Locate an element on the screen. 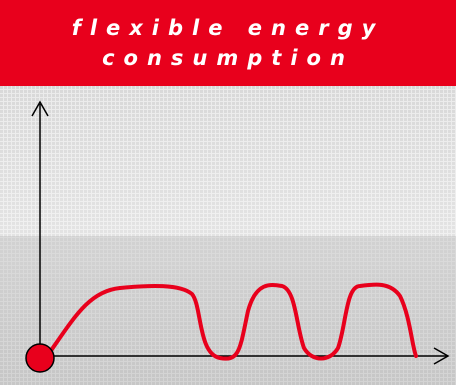  title: flexible energy consumption is located at coordinates (228, 43).